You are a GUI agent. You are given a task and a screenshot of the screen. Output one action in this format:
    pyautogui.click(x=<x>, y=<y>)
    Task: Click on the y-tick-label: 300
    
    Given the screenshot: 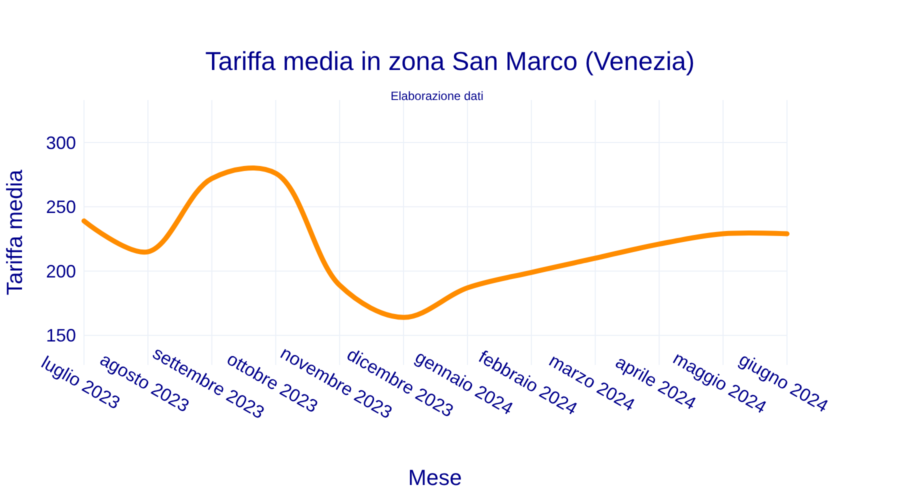 What is the action you would take?
    pyautogui.click(x=61, y=142)
    